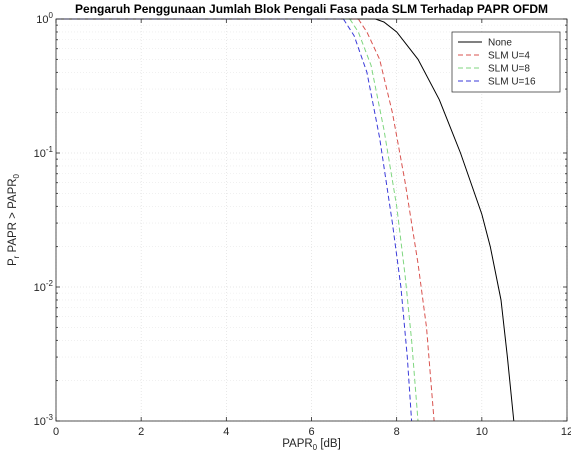  I want to click on x-tick-label: 8, so click(397, 432).